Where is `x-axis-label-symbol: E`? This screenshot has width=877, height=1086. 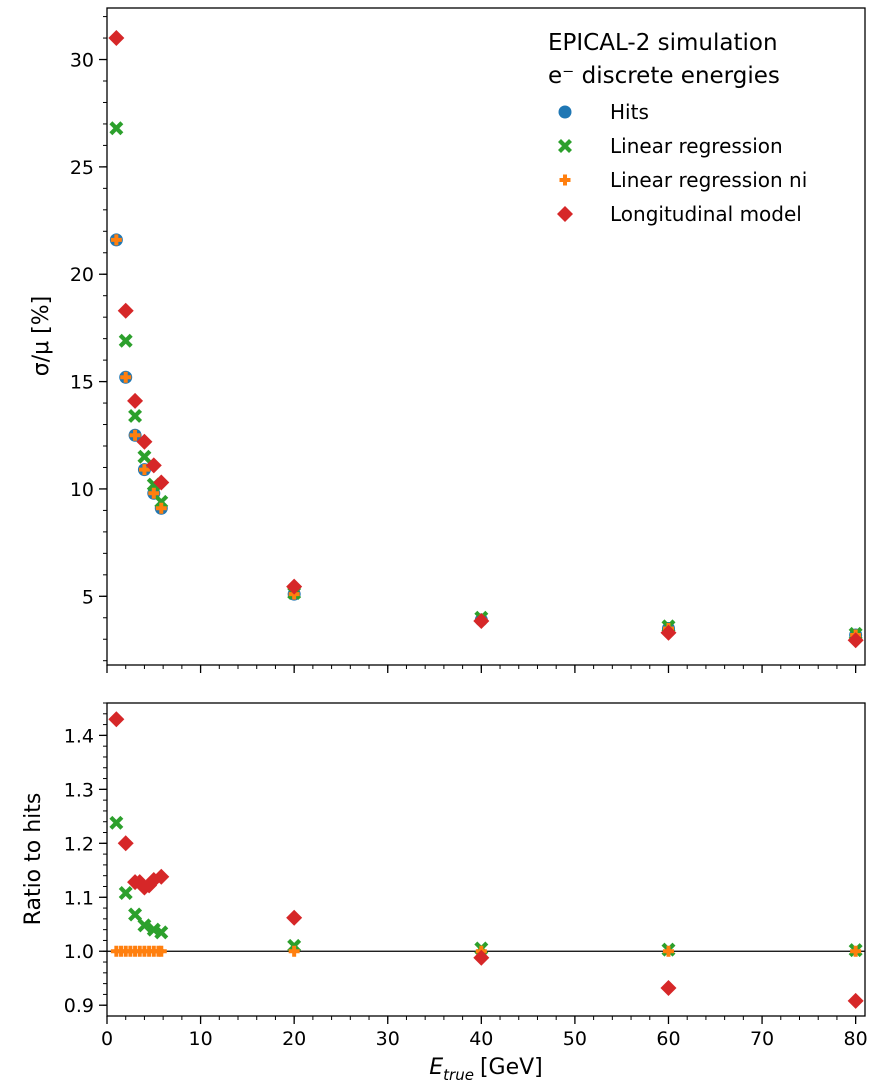 x-axis-label-symbol: E is located at coordinates (436, 1067).